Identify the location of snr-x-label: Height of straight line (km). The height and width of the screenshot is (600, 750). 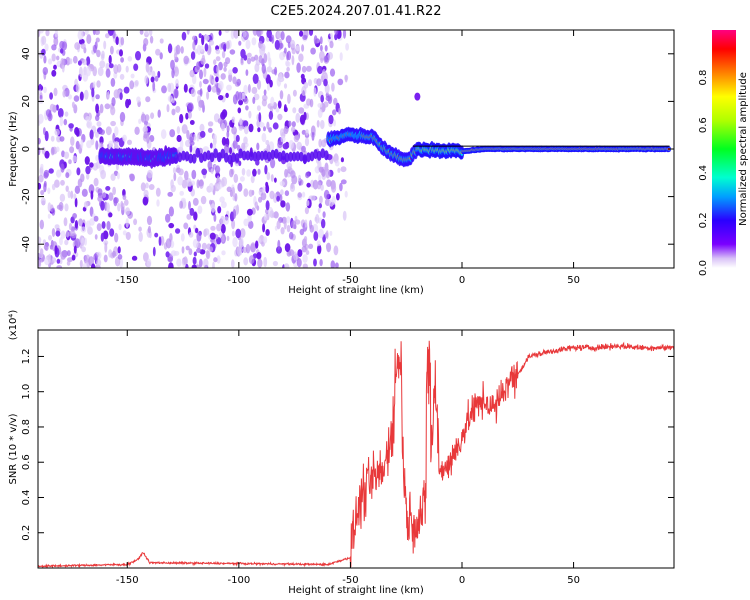
(356, 590).